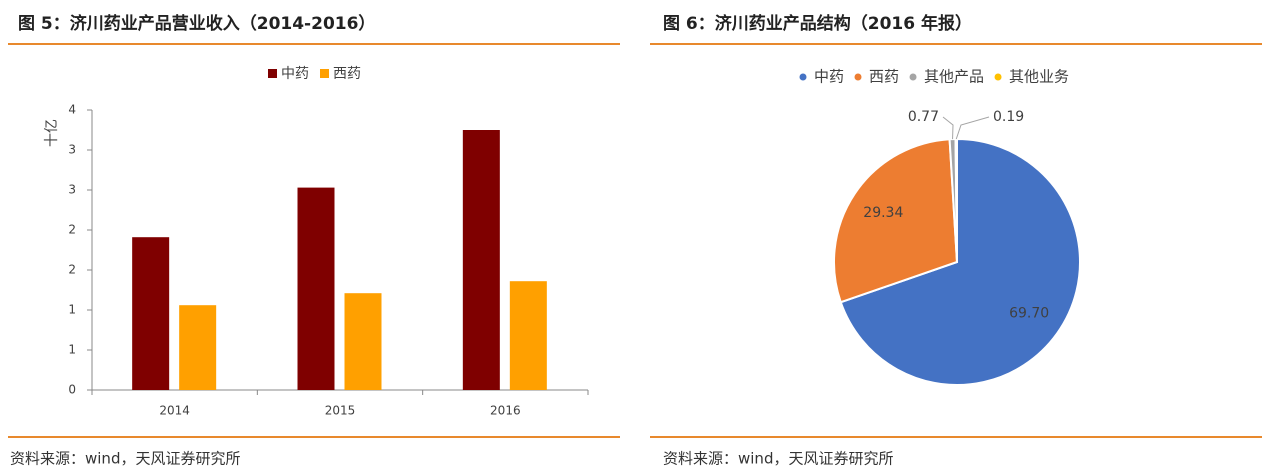 This screenshot has height=473, width=1267. Describe the element at coordinates (923, 117) in the screenshot. I see `data-label: 0.77` at that location.